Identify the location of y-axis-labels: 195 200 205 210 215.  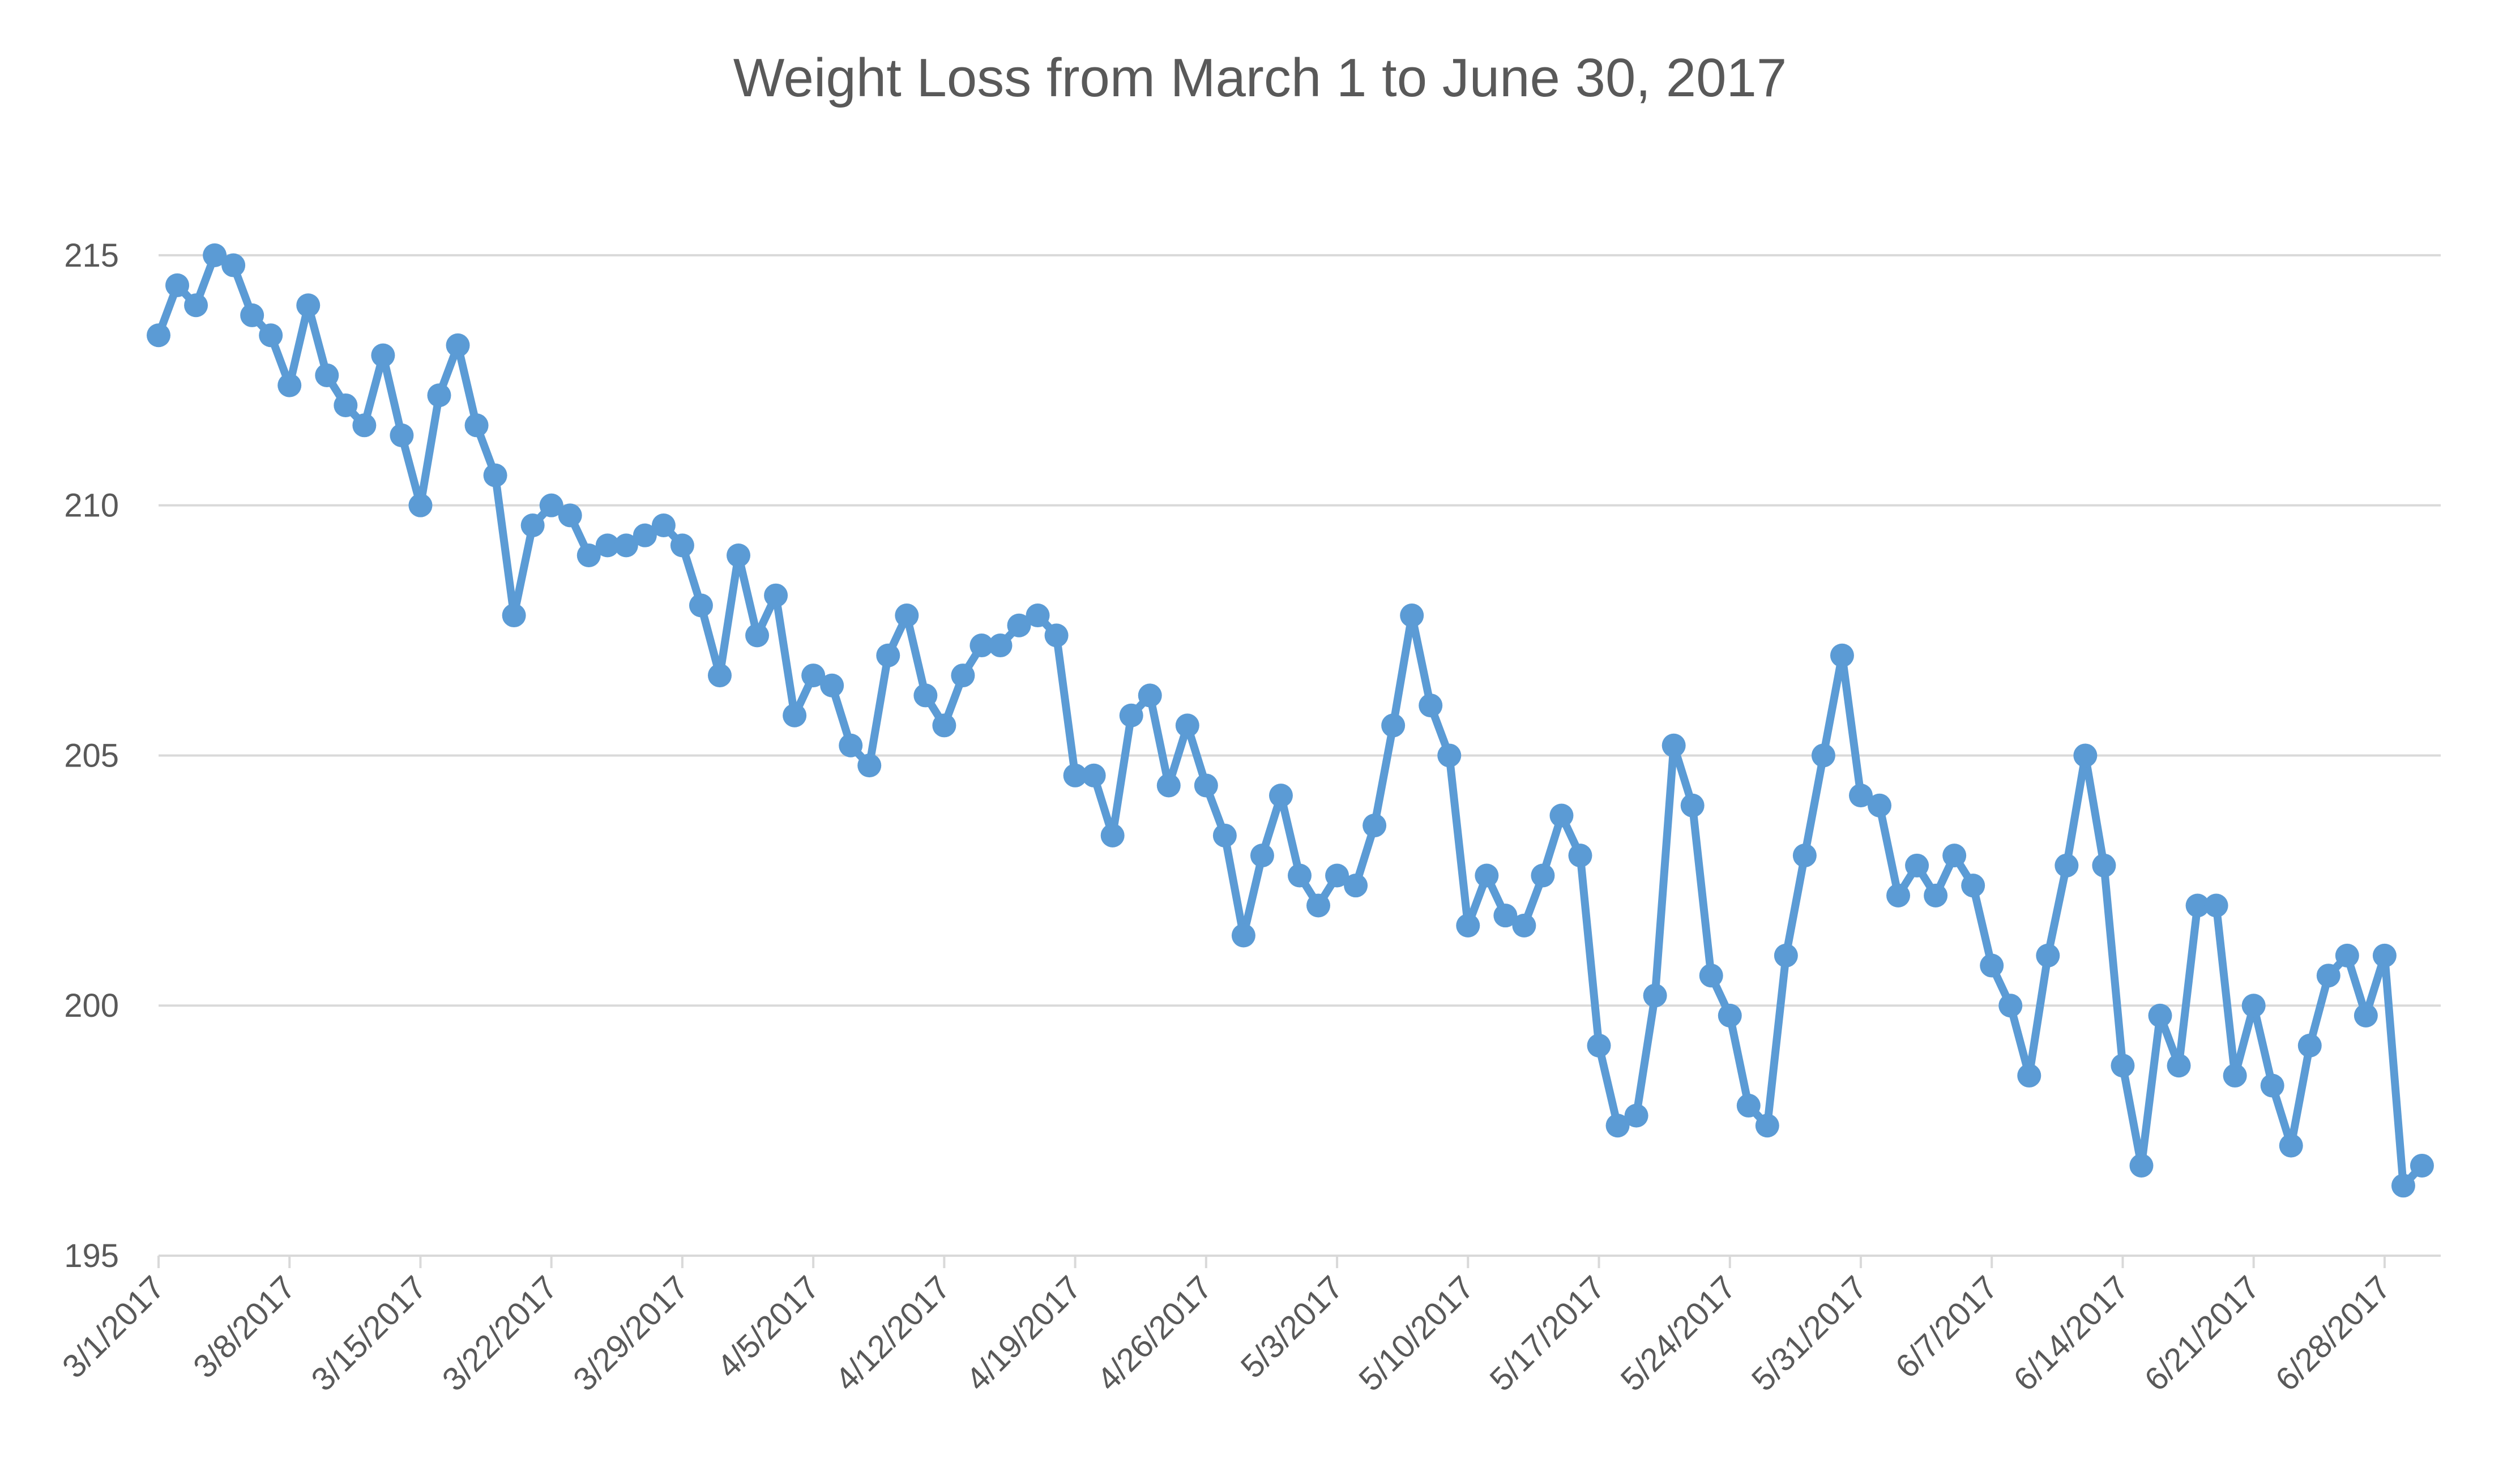
(91, 755).